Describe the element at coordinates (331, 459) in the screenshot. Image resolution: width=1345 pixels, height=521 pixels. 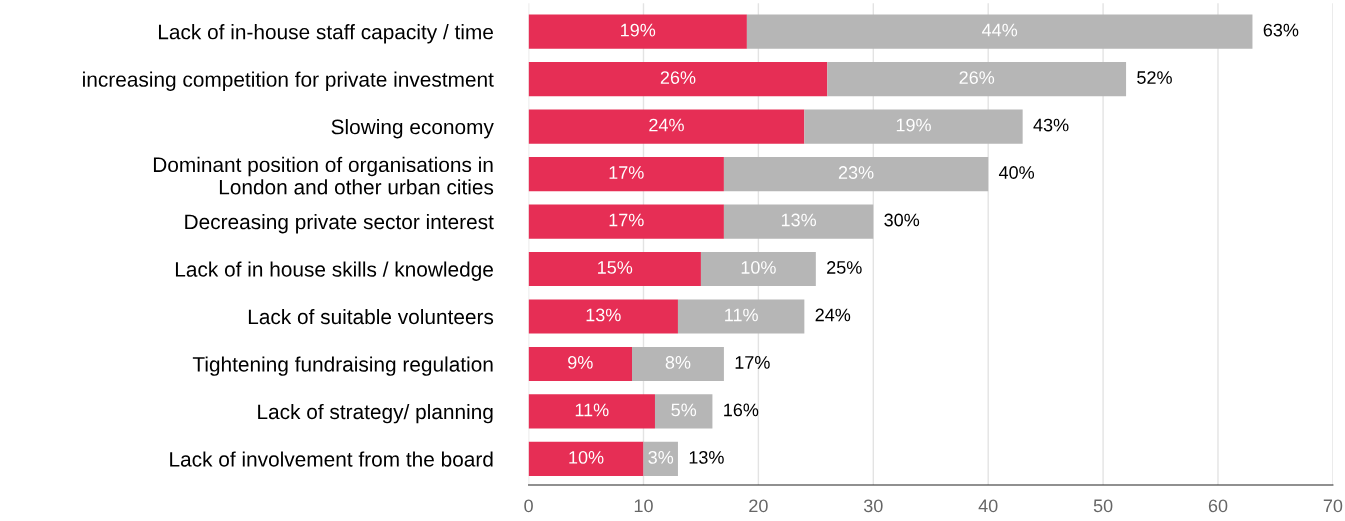
I see `y-tick-label: Lack of involvement from the board` at that location.